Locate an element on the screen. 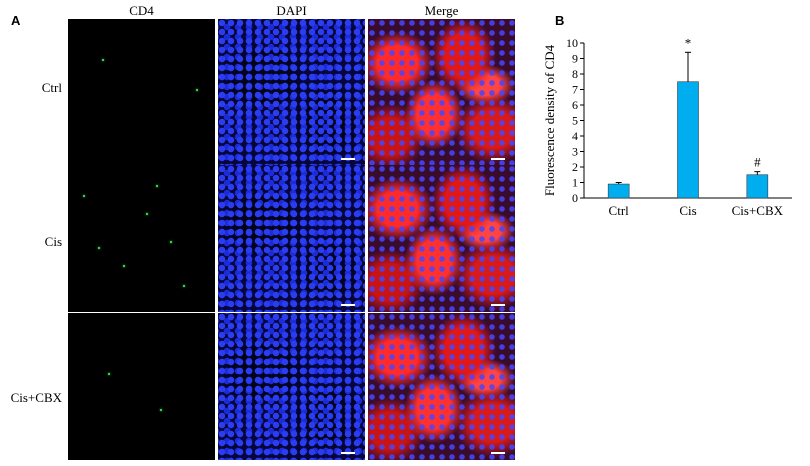 The image size is (810, 466). panel-b-label: B is located at coordinates (560, 20).